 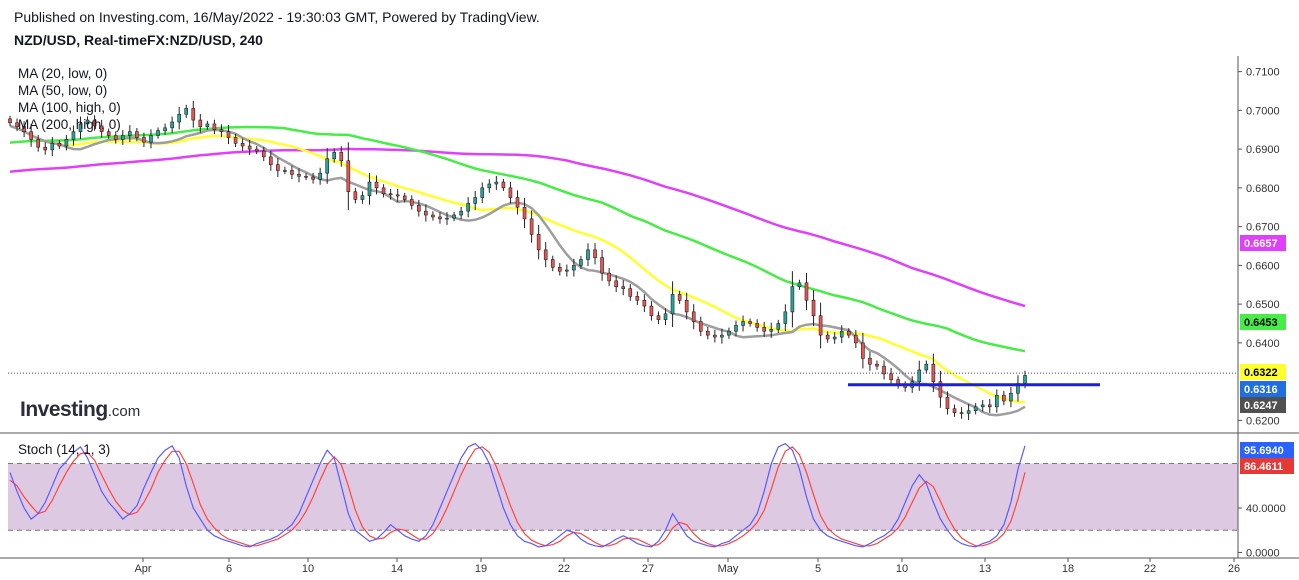 What do you see at coordinates (1263, 553) in the screenshot?
I see `stoch-tick-label: 0.0000` at bounding box center [1263, 553].